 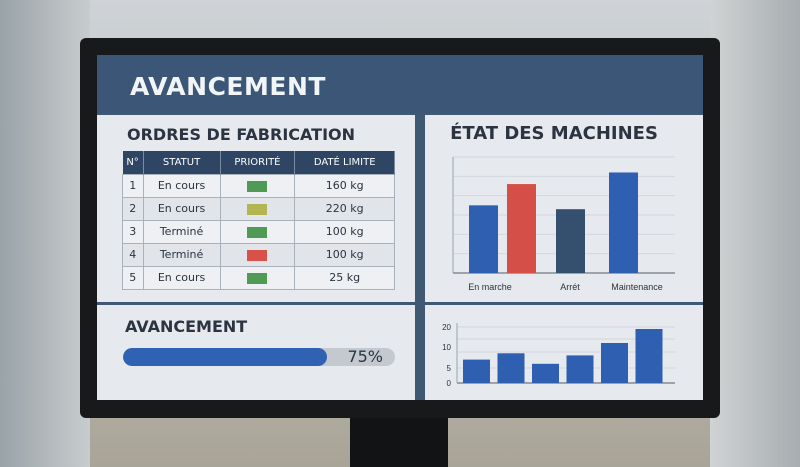 I want to click on machines-chart: En marche Arrét Maintenance, so click(x=563, y=224).